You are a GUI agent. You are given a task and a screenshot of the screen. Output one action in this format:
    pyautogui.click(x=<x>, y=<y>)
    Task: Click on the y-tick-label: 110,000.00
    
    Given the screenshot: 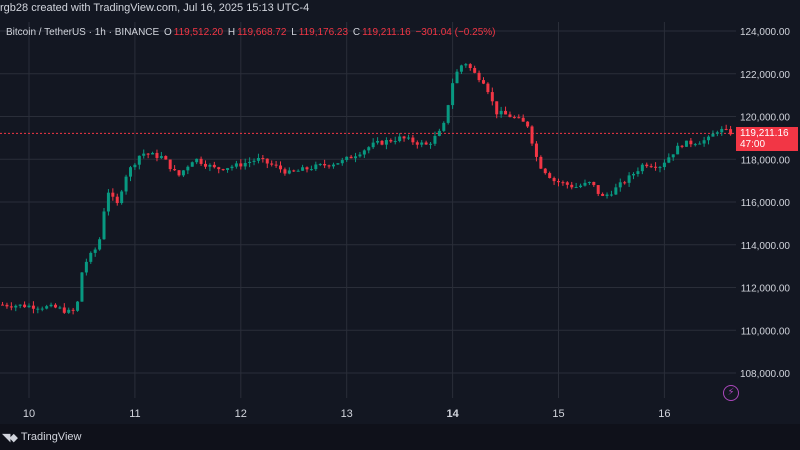 What is the action you would take?
    pyautogui.click(x=766, y=331)
    